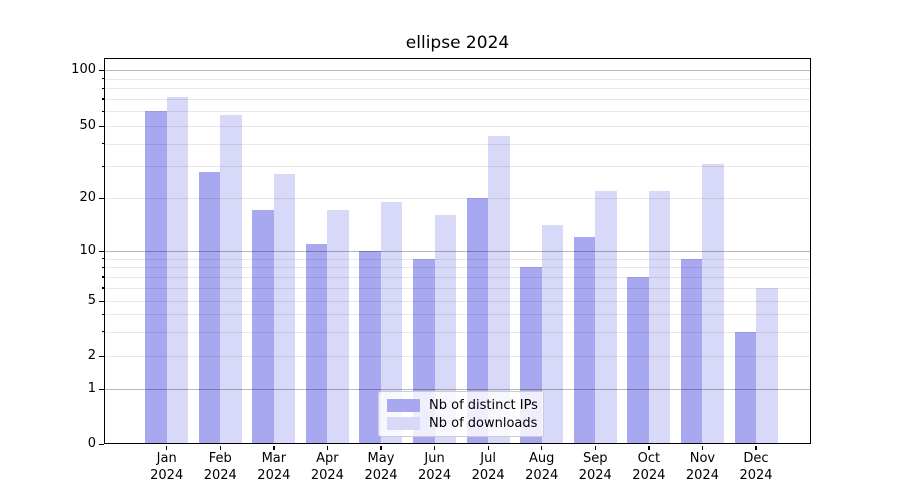 This screenshot has height=500, width=900. I want to click on x-label-month: Dec, so click(756, 458).